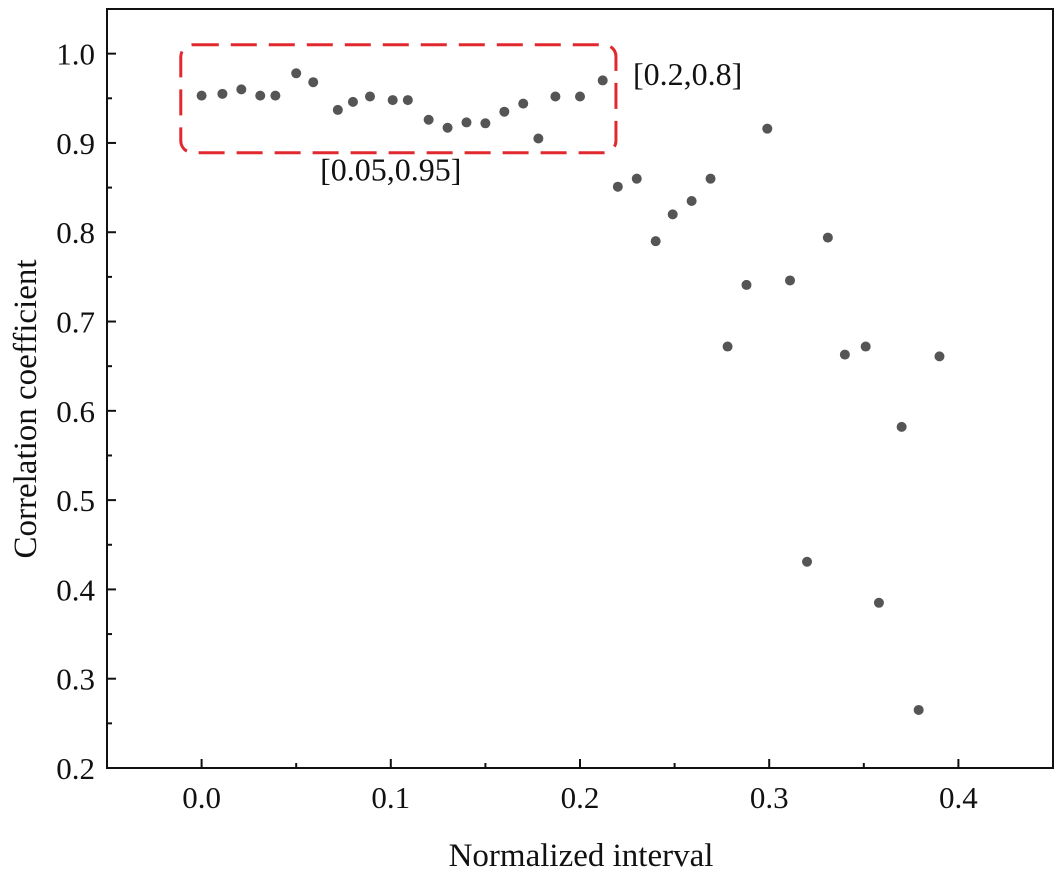 Image resolution: width=1061 pixels, height=875 pixels. I want to click on annotations: [0.2,0.8] [0.05,0.95], so click(531, 122).